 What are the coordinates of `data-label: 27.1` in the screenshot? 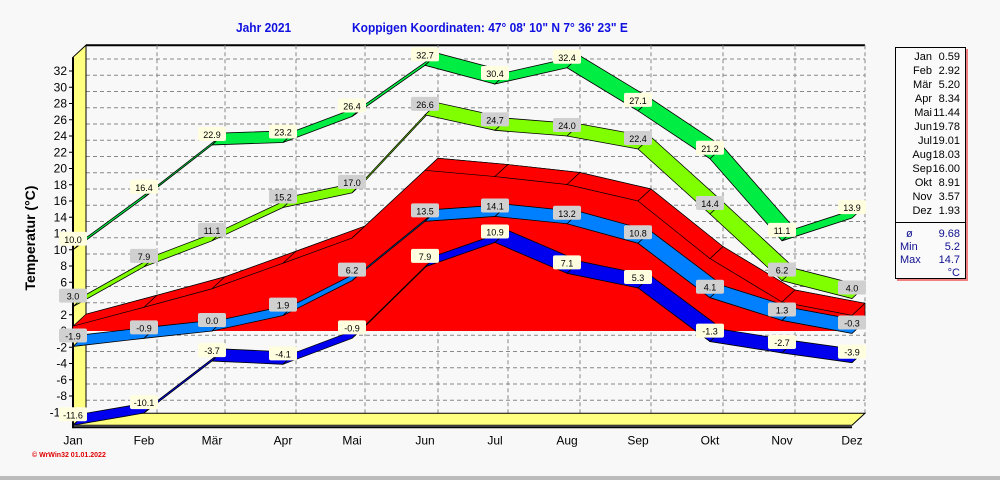 It's located at (638, 101).